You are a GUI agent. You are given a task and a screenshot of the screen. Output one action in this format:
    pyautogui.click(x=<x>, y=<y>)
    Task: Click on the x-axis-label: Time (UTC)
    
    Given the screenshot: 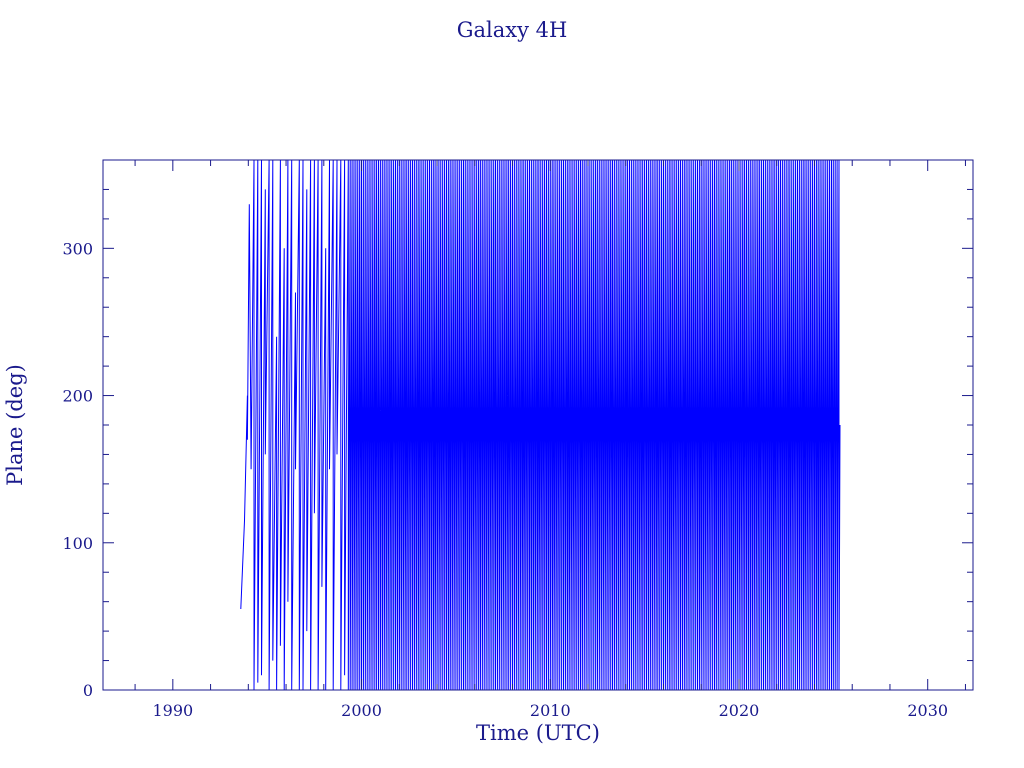 What is the action you would take?
    pyautogui.click(x=538, y=733)
    